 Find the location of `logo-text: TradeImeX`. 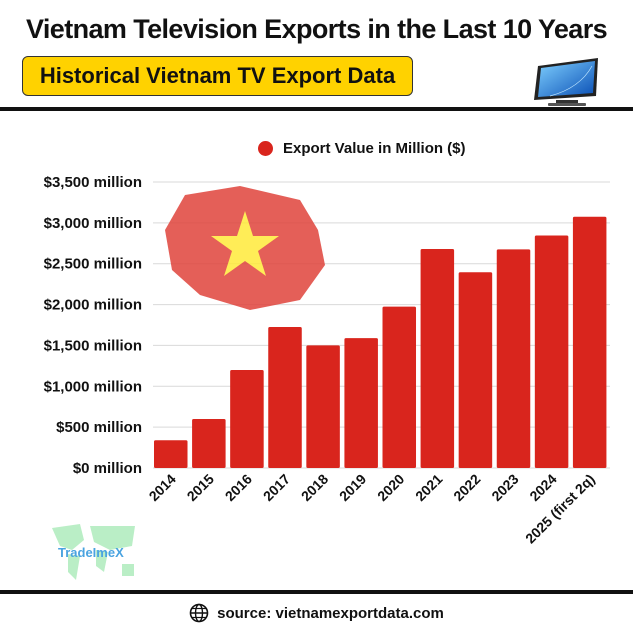

logo-text: TradeImeX is located at coordinates (91, 552).